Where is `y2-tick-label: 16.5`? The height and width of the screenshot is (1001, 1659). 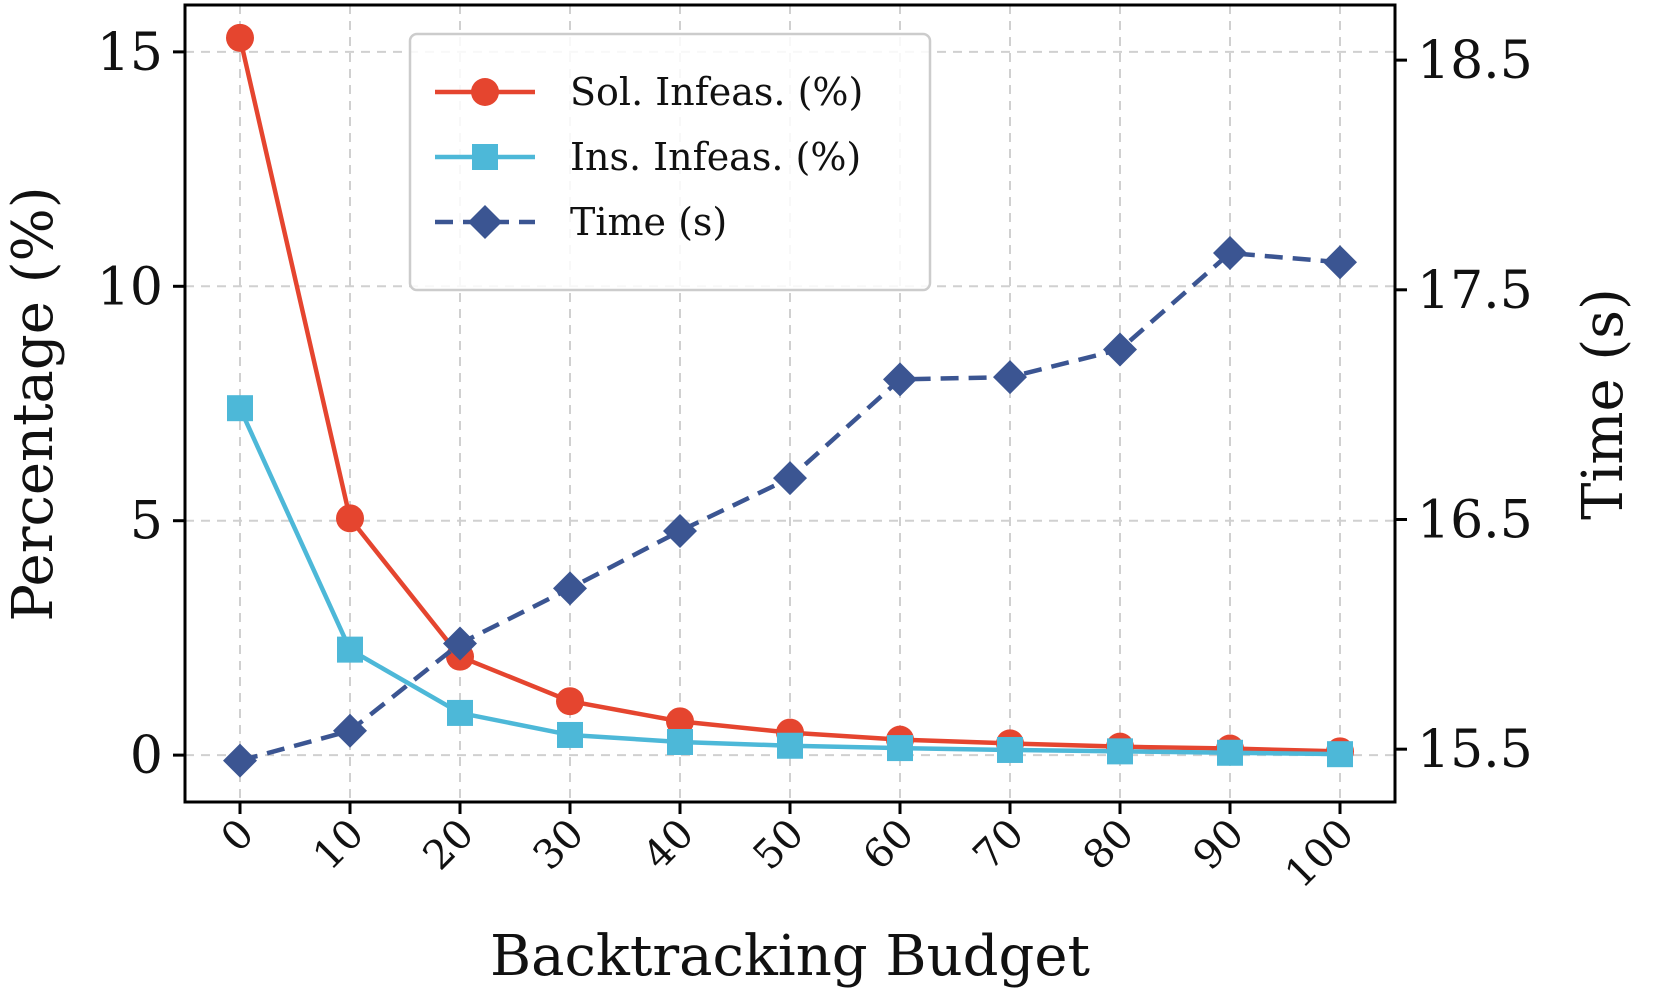 y2-tick-label: 16.5 is located at coordinates (1475, 520).